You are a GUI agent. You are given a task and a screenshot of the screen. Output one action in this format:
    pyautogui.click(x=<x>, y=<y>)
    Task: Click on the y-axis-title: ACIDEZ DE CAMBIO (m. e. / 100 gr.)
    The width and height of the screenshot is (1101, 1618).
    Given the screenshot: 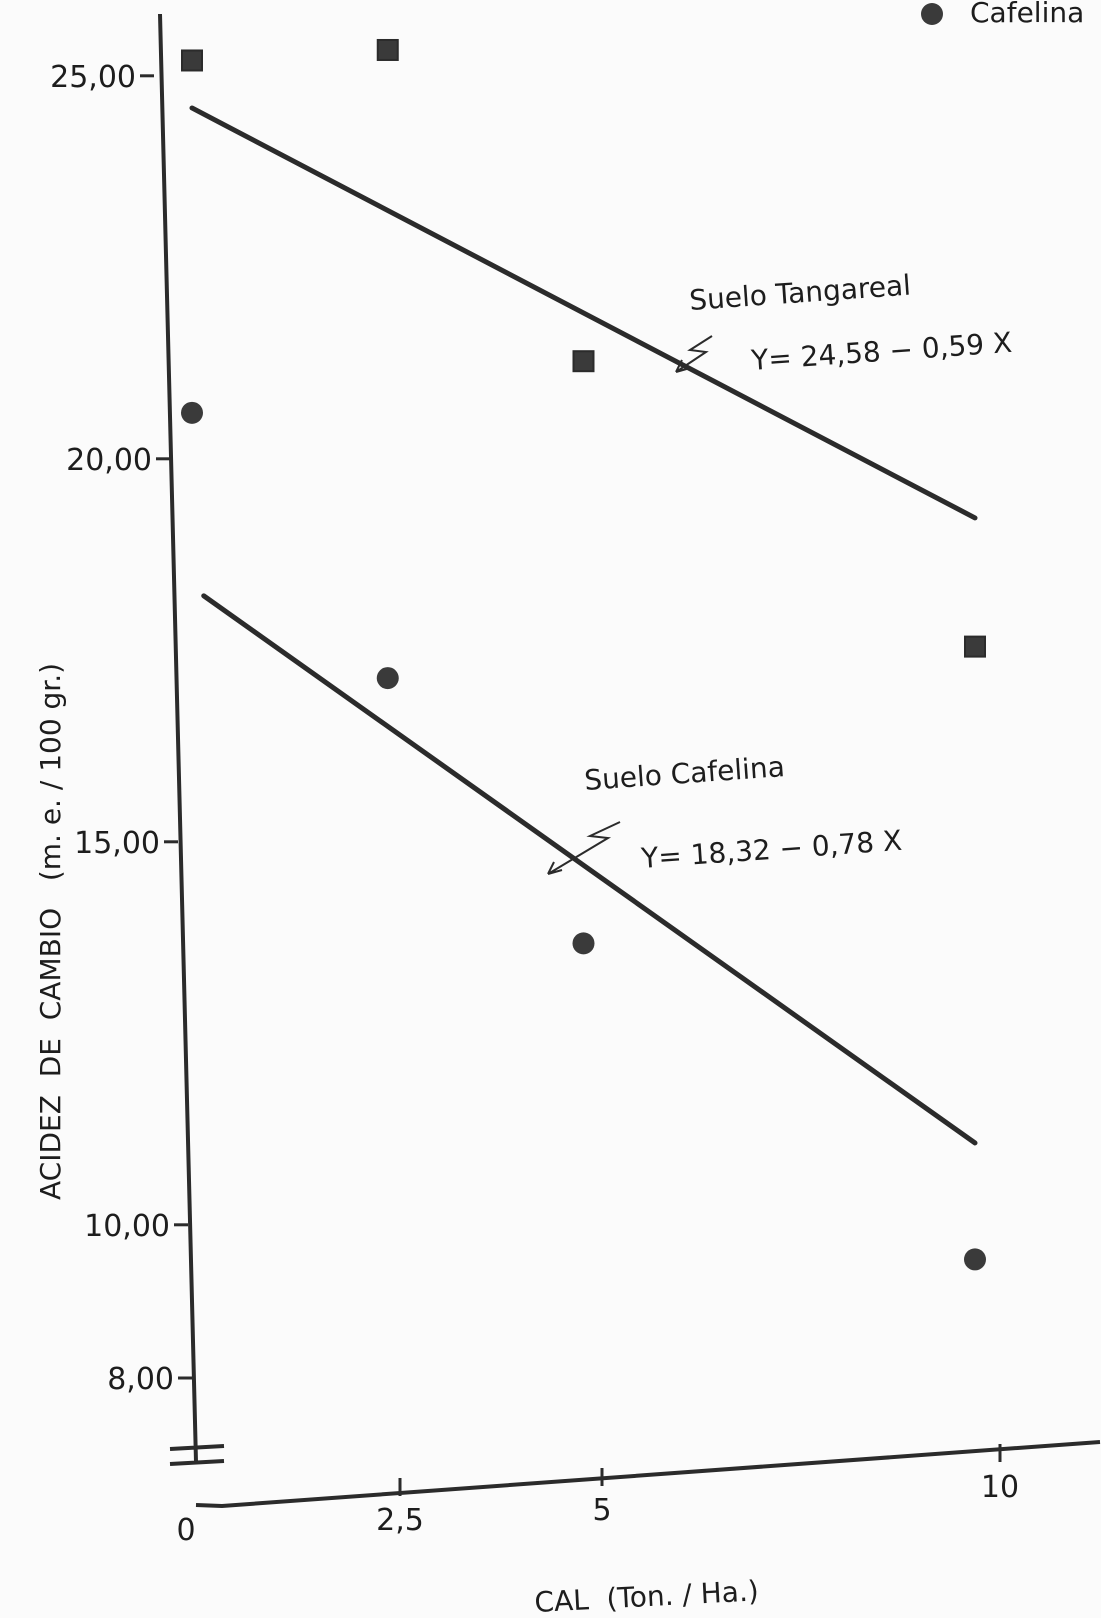 What is the action you would take?
    pyautogui.click(x=50, y=931)
    